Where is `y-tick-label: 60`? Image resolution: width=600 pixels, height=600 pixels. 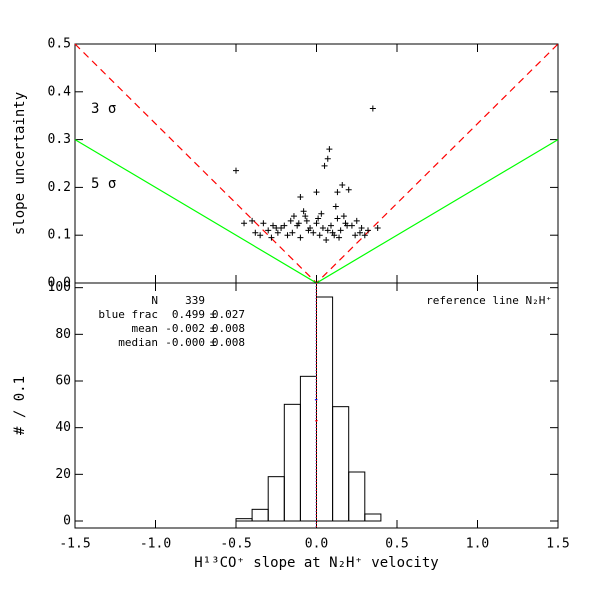 y-tick-label: 60 is located at coordinates (63, 381).